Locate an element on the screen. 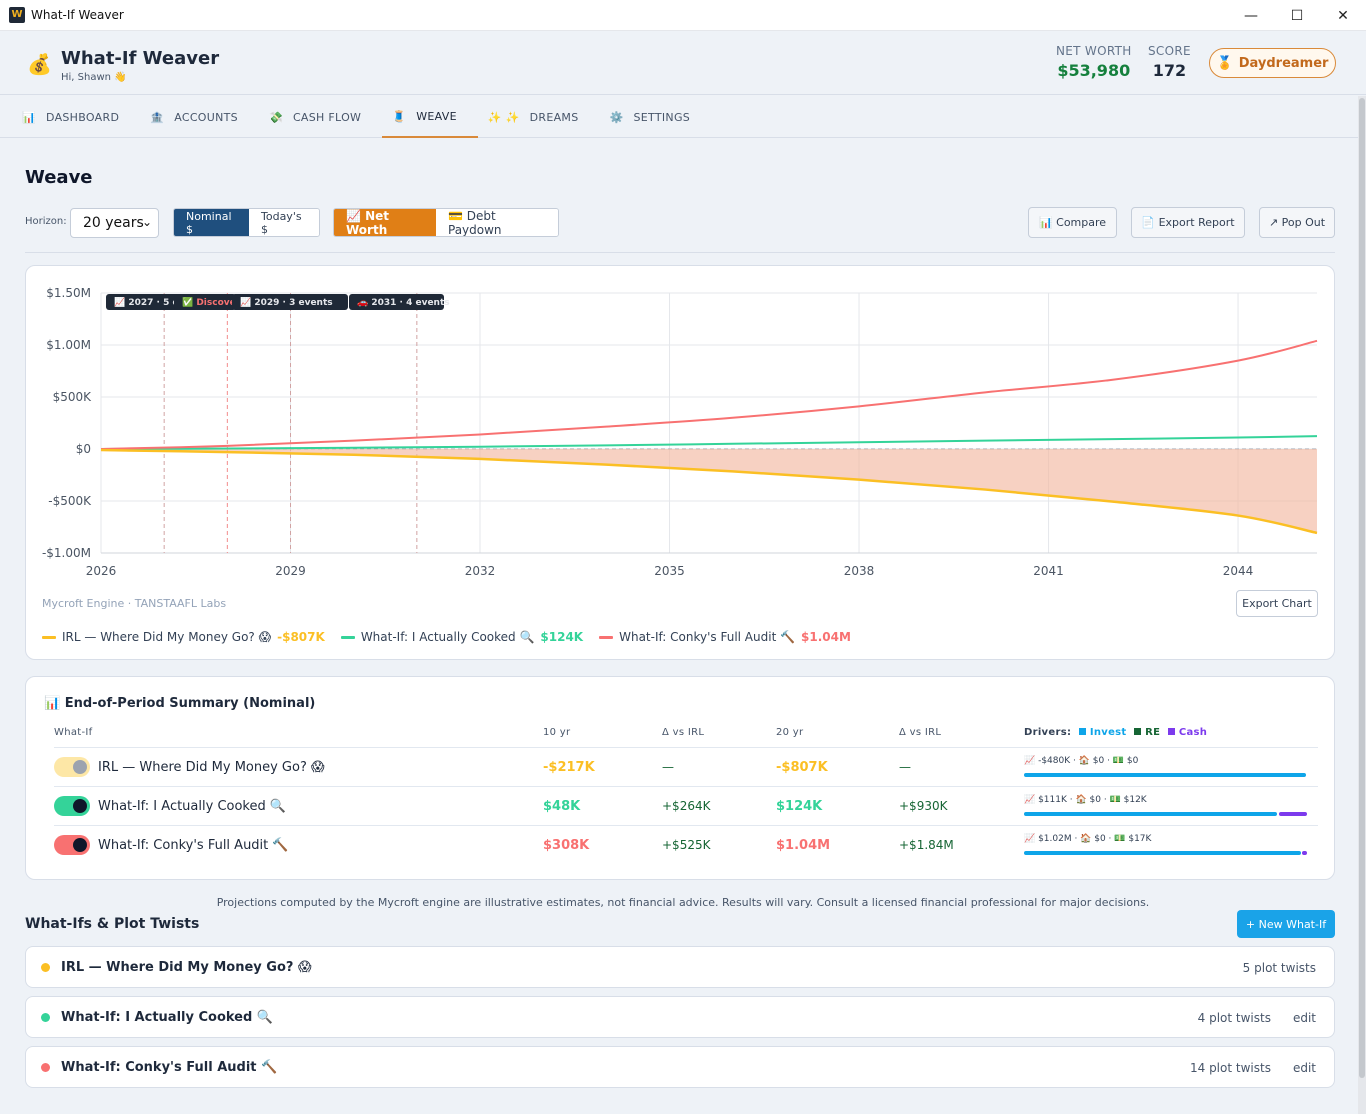 The width and height of the screenshot is (1366, 1114). legend-item-conky: What-If: Conky's Full Audit 🔨 $1.04M is located at coordinates (725, 637).